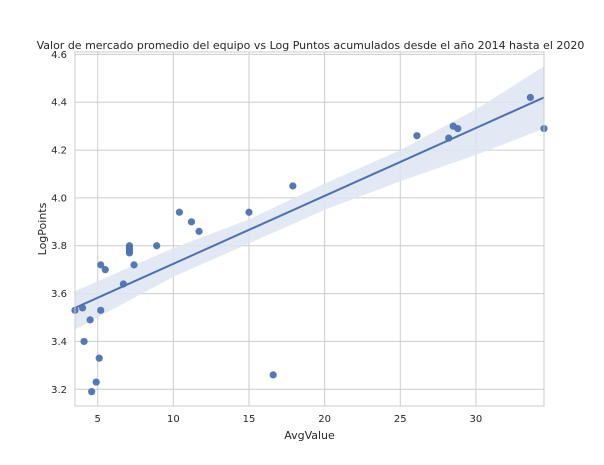  Describe the element at coordinates (476, 419) in the screenshot. I see `x-tick-label: 30` at that location.